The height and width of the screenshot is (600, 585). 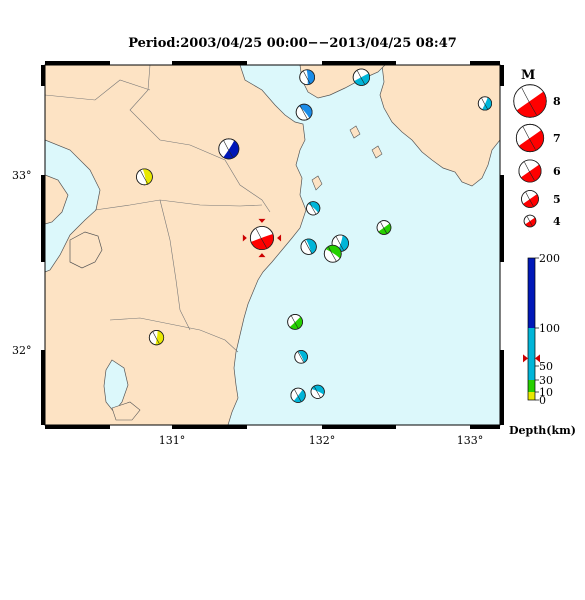 What do you see at coordinates (546, 380) in the screenshot?
I see `depth-tick-30: 30` at bounding box center [546, 380].